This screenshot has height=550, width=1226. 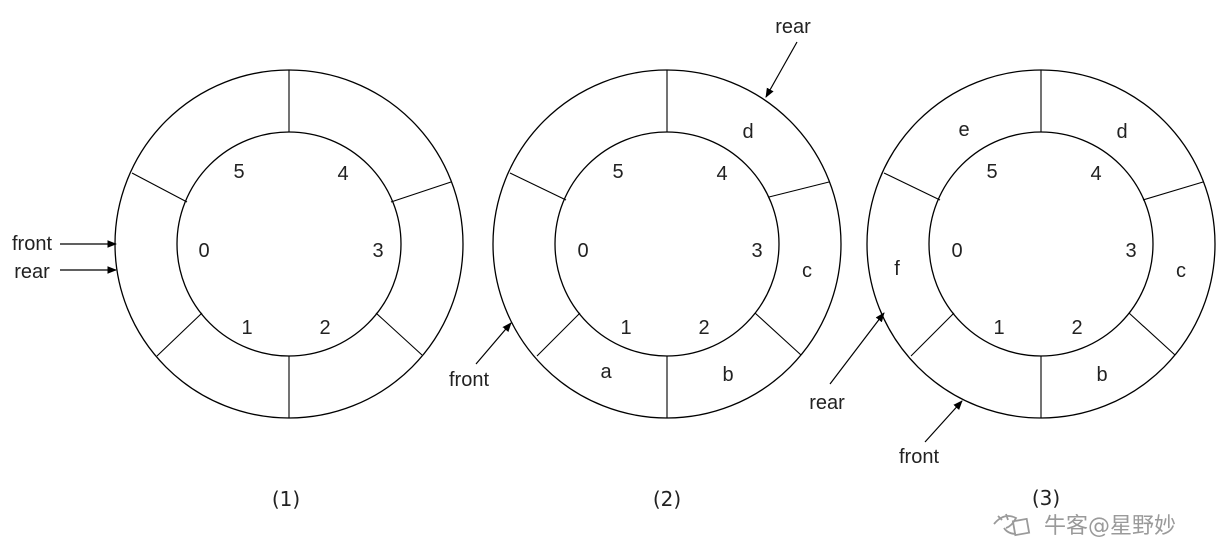 I want to click on watermark-text: 牛客@星野妙, so click(x=1110, y=526).